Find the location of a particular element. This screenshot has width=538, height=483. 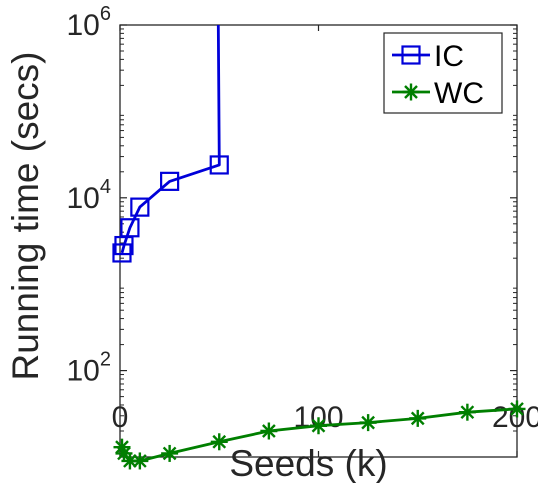

series-wc is located at coordinates (319, 435).